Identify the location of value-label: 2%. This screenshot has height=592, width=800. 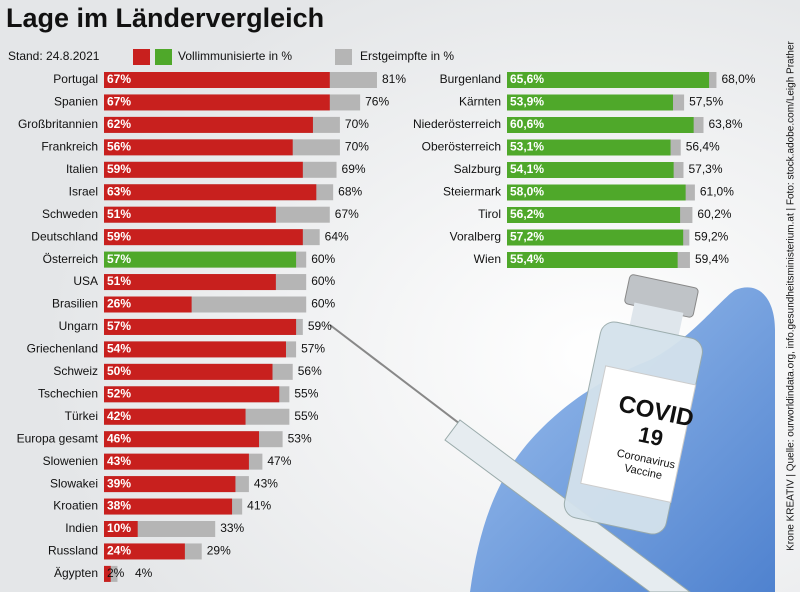
(116, 573).